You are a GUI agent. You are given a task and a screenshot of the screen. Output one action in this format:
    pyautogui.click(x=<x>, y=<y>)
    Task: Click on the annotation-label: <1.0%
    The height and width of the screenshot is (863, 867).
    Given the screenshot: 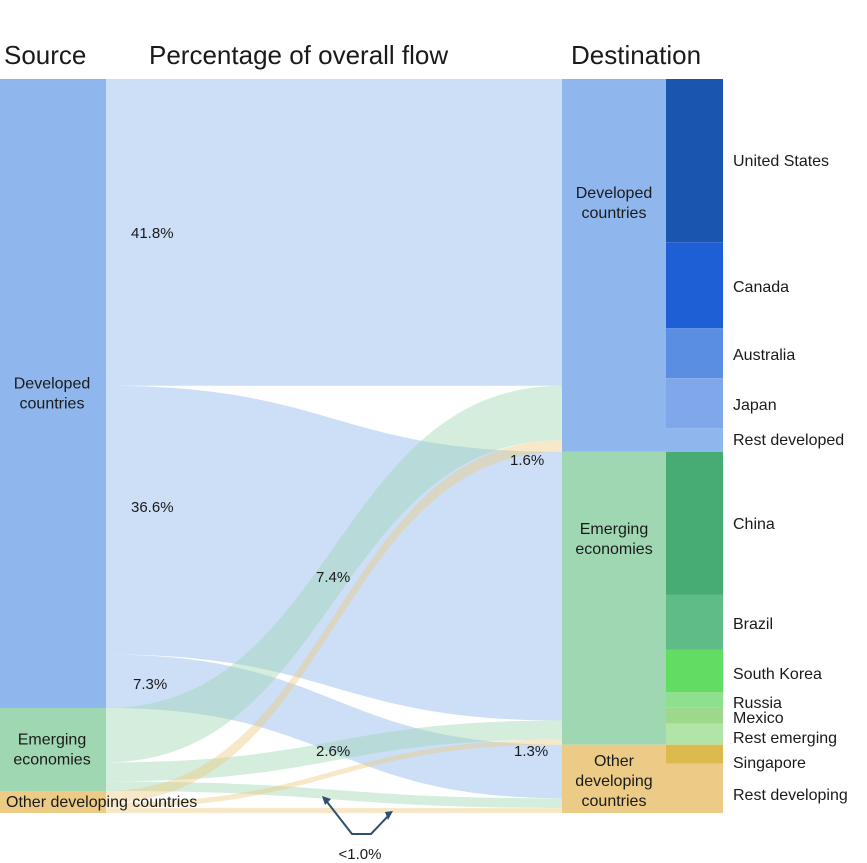 What is the action you would take?
    pyautogui.click(x=360, y=854)
    